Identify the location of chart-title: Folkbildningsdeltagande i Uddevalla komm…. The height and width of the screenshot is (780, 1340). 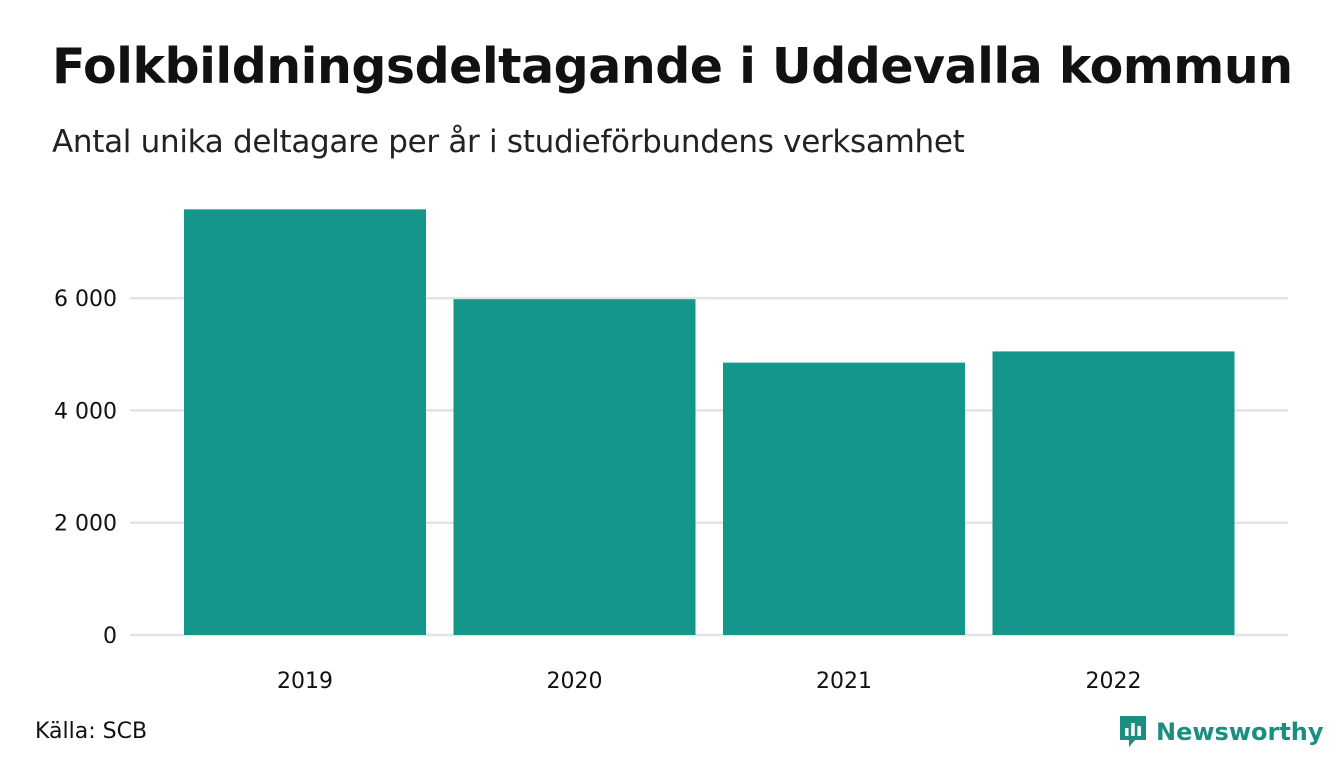
(672, 66).